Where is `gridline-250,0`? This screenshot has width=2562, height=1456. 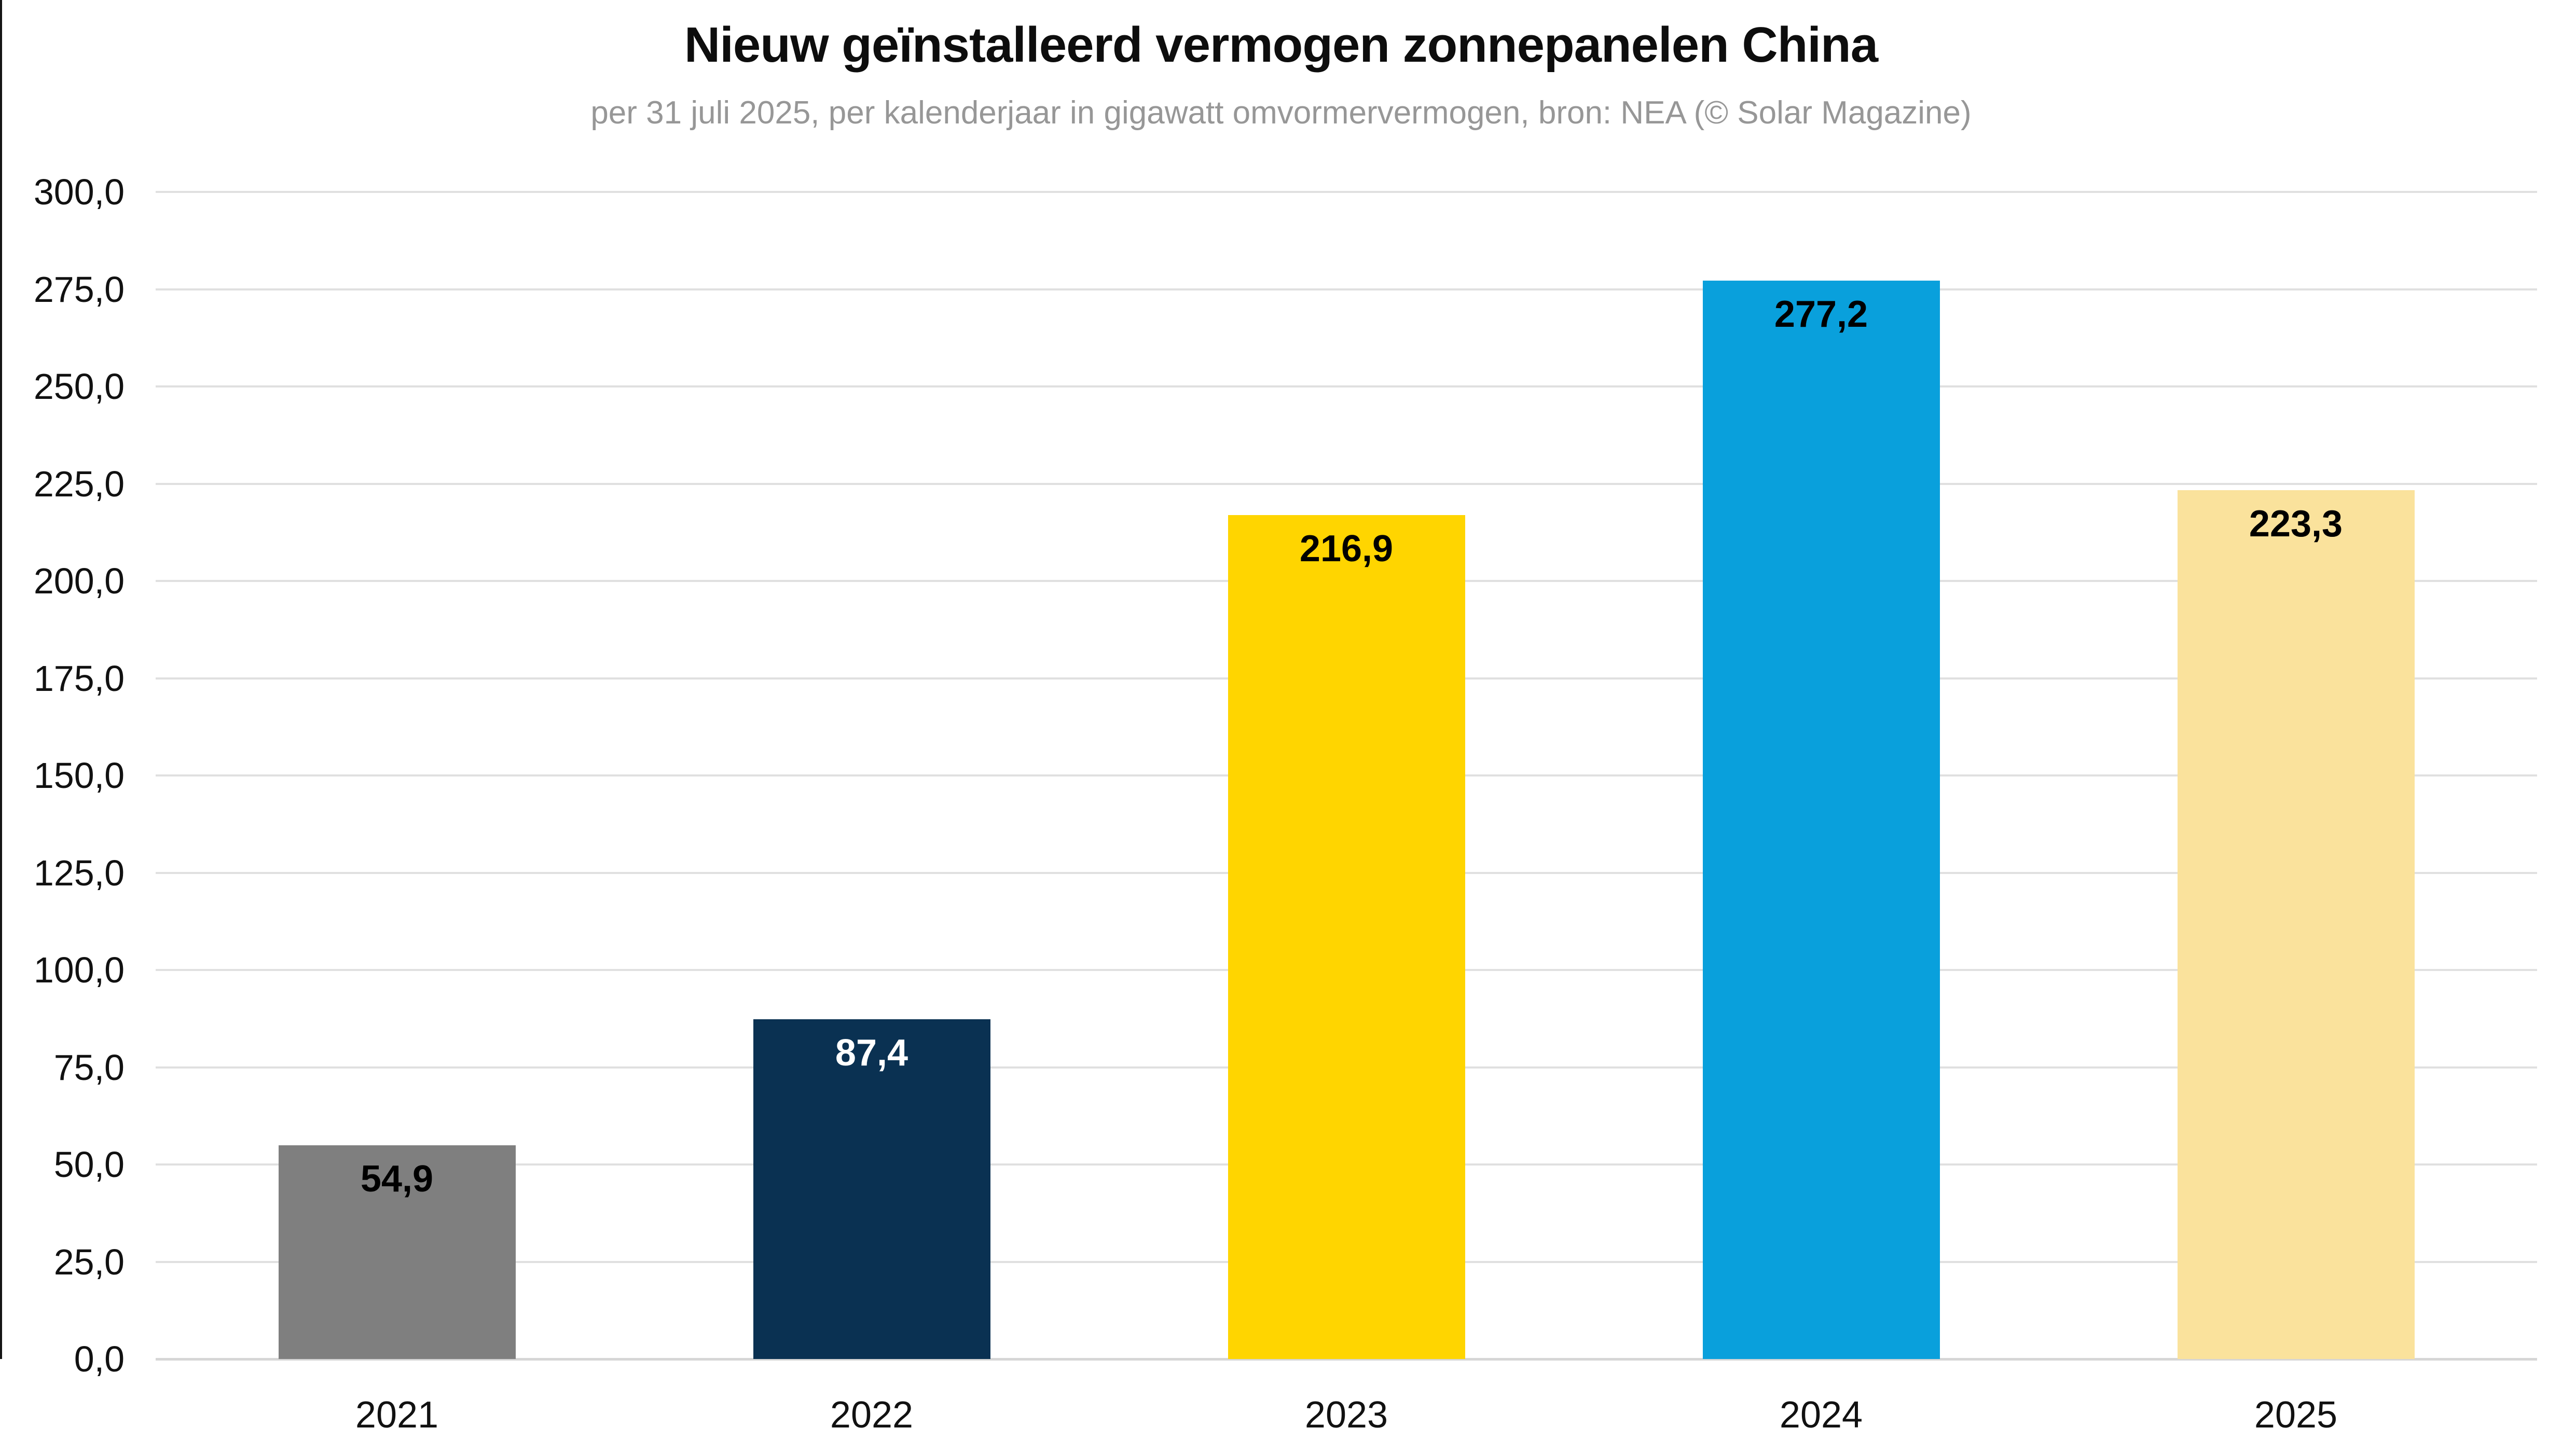
gridline-250,0 is located at coordinates (1346, 386).